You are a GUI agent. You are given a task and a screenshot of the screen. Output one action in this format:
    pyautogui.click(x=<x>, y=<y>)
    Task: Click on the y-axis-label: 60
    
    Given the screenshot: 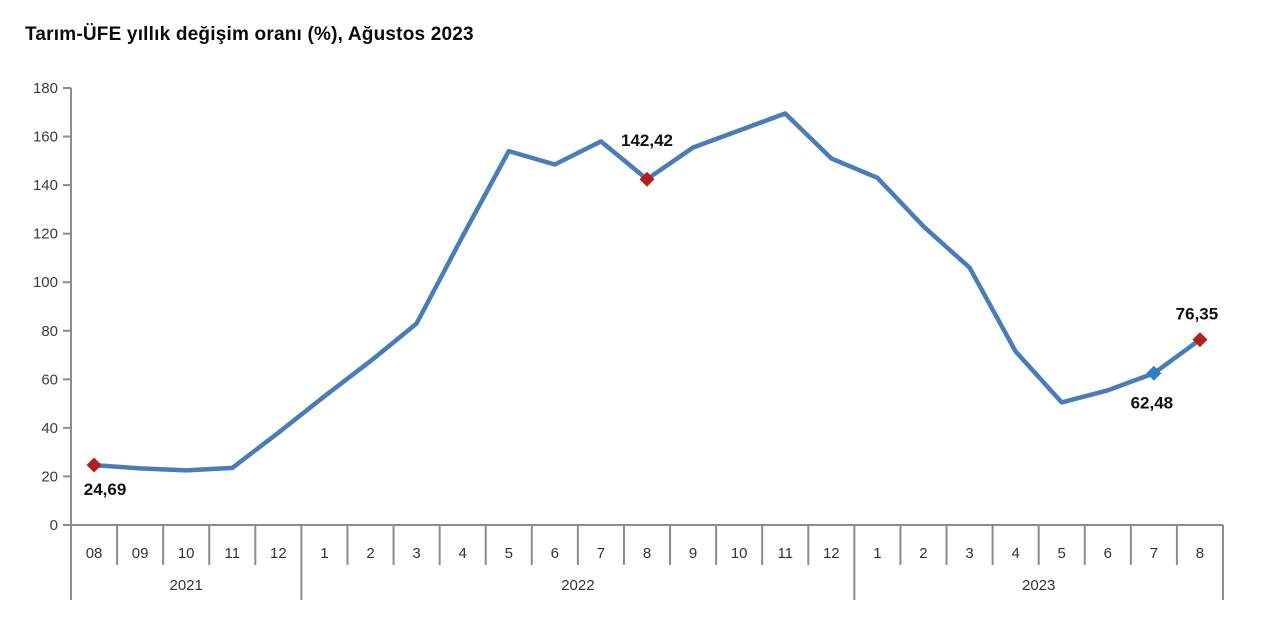 What is the action you would take?
    pyautogui.click(x=49, y=379)
    